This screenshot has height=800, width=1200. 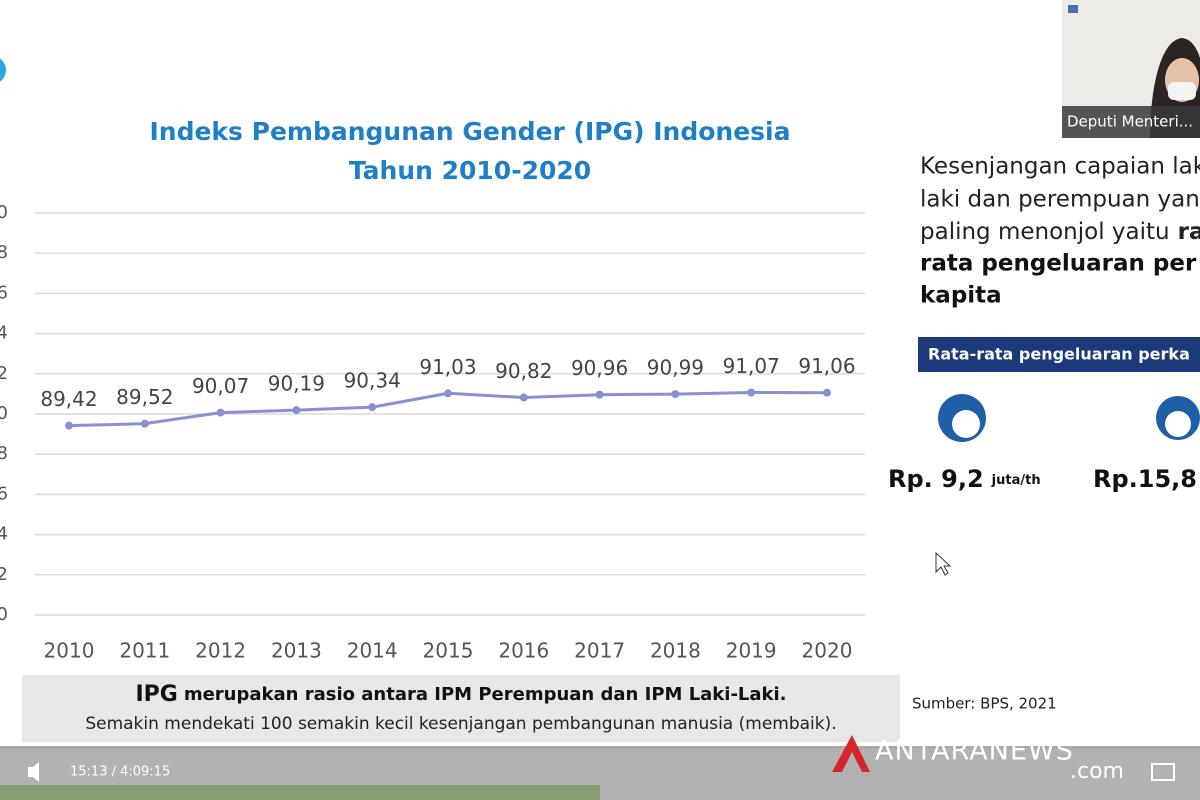 What do you see at coordinates (4, 614) in the screenshot?
I see `y-tick-label: 80` at bounding box center [4, 614].